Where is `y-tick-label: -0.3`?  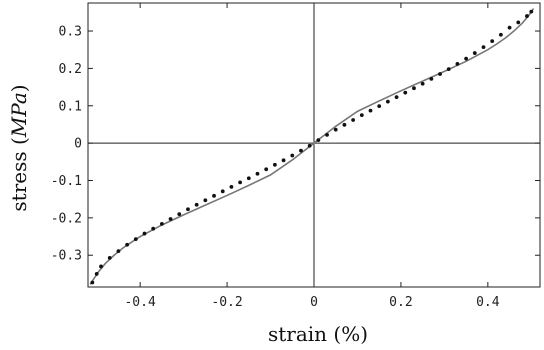
y-tick-label: -0.3 is located at coordinates (66, 256).